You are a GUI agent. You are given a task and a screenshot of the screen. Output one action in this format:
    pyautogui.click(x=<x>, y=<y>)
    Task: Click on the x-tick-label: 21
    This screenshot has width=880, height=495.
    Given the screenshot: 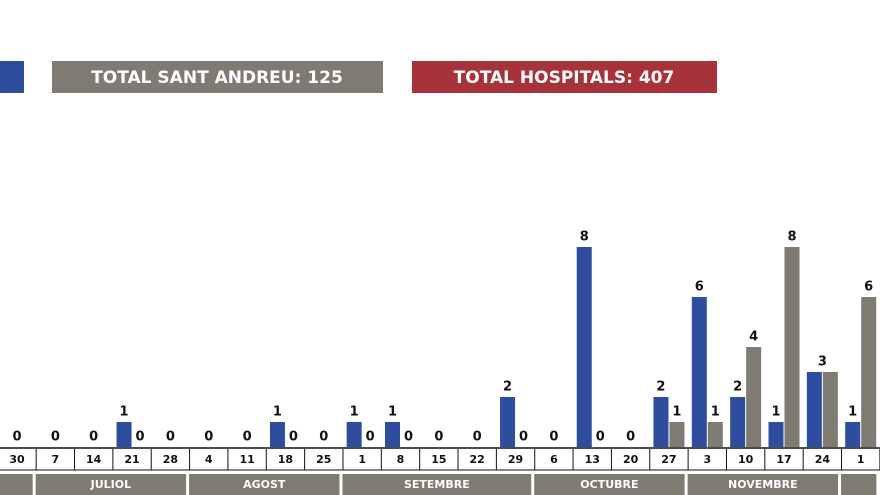 What is the action you would take?
    pyautogui.click(x=131, y=459)
    